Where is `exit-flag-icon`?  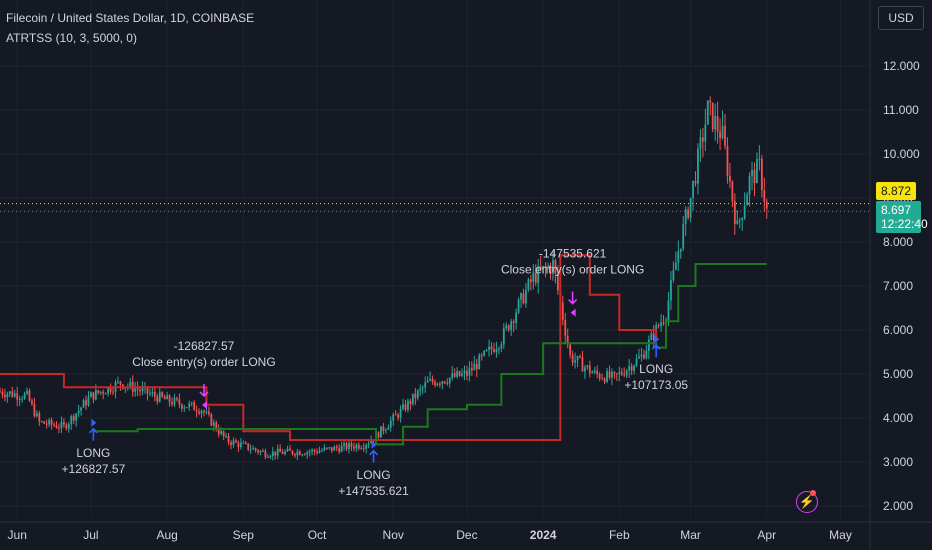 exit-flag-icon is located at coordinates (204, 405).